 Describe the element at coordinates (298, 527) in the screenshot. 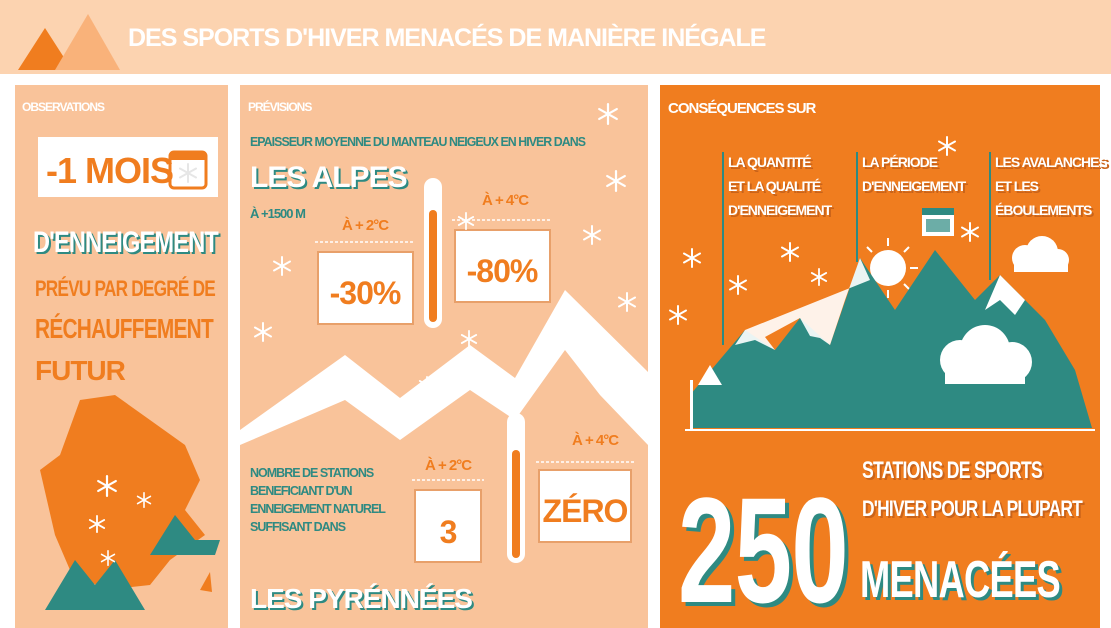

I see `description: SUFFISANT DANS` at that location.